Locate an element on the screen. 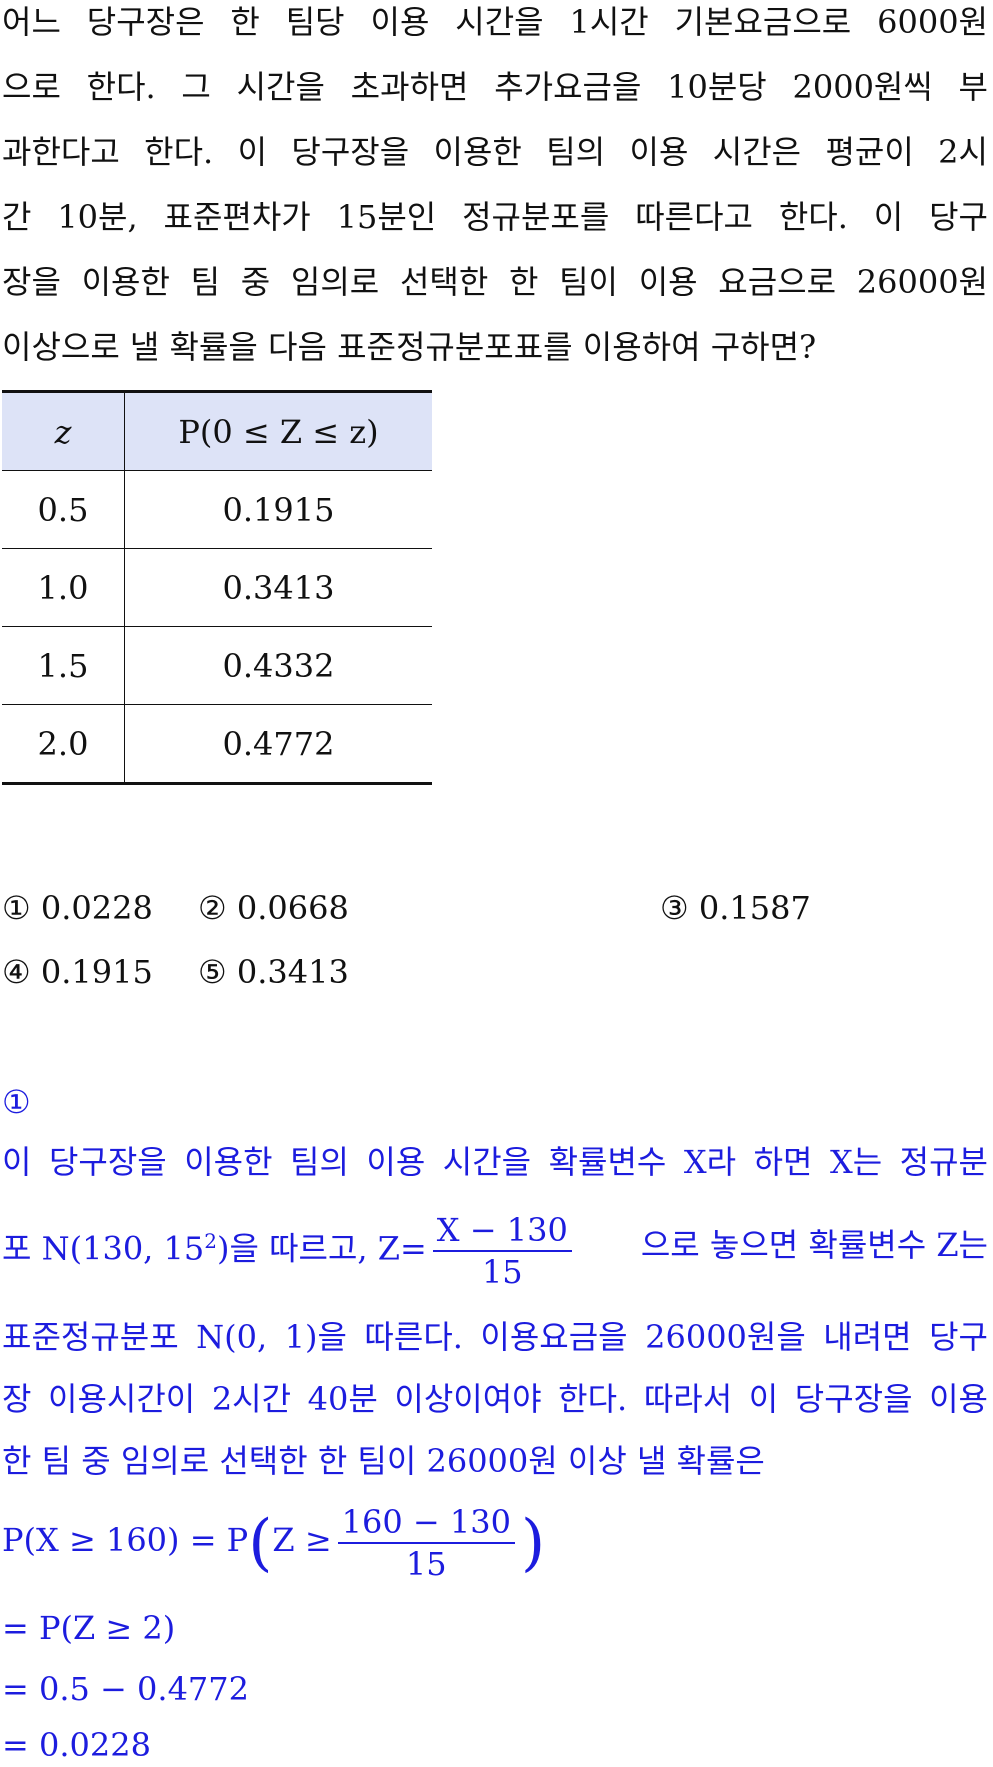 The image size is (993, 1767). formula-step: = 0.5 − 0.4772 is located at coordinates (125, 1689).